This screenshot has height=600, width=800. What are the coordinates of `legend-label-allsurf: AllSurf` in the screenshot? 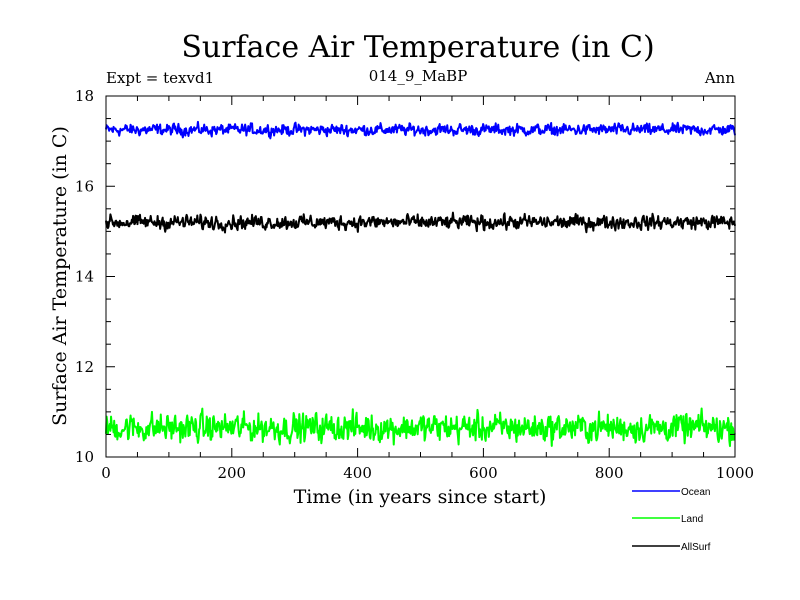 It's located at (696, 547).